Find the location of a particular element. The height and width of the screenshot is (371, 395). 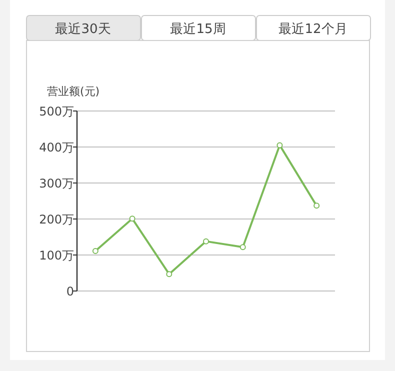

tab: 最近12个月 is located at coordinates (313, 28).